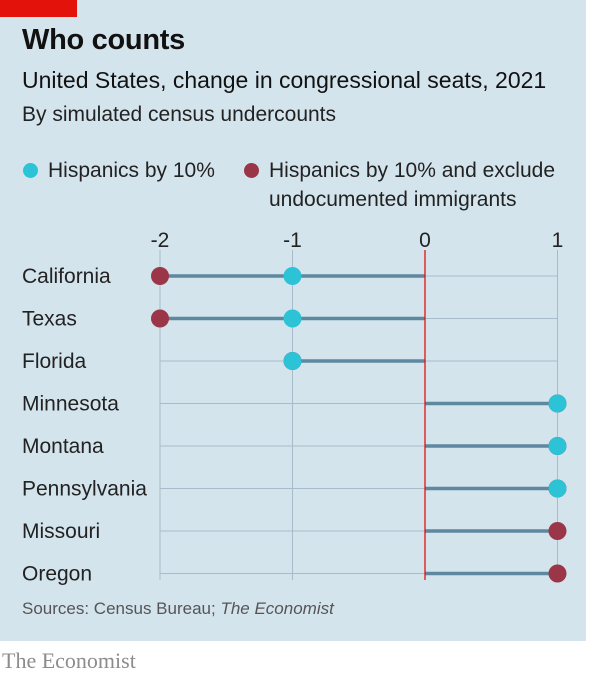 The image size is (608, 677). I want to click on legend-dot-series1, so click(30, 170).